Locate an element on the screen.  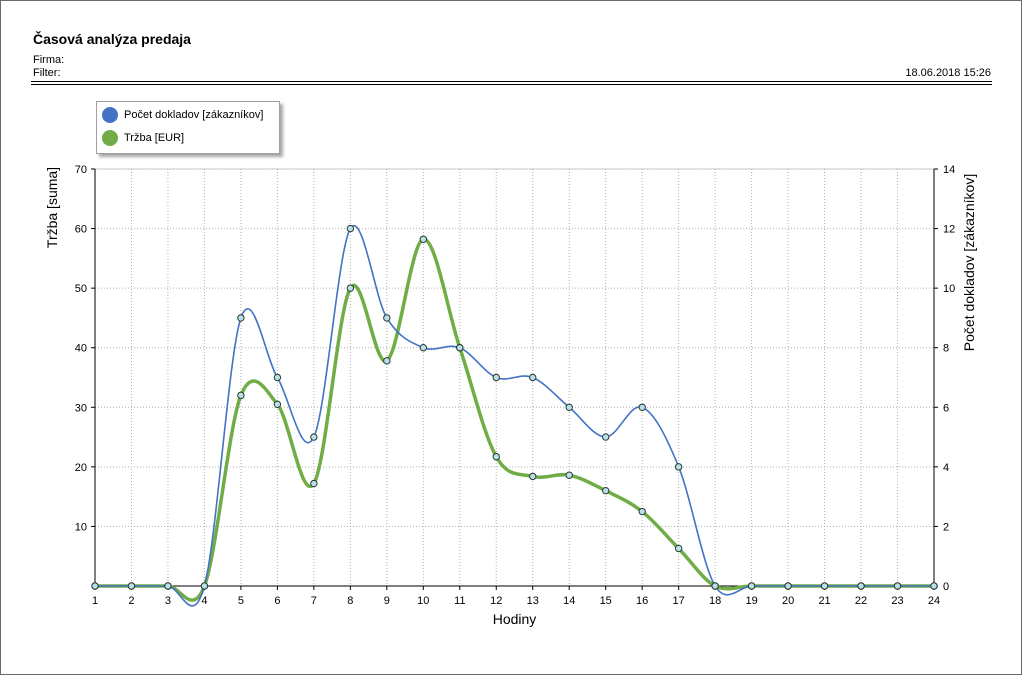
y-tick-label: 60 is located at coordinates (81, 230).